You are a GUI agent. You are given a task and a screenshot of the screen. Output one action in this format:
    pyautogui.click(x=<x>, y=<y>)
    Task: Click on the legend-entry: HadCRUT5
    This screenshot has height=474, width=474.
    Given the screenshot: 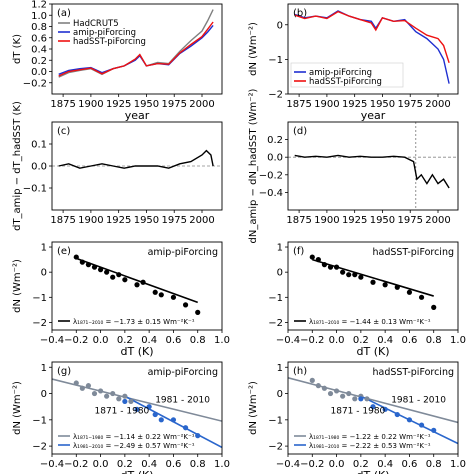 What is the action you would take?
    pyautogui.click(x=96, y=24)
    